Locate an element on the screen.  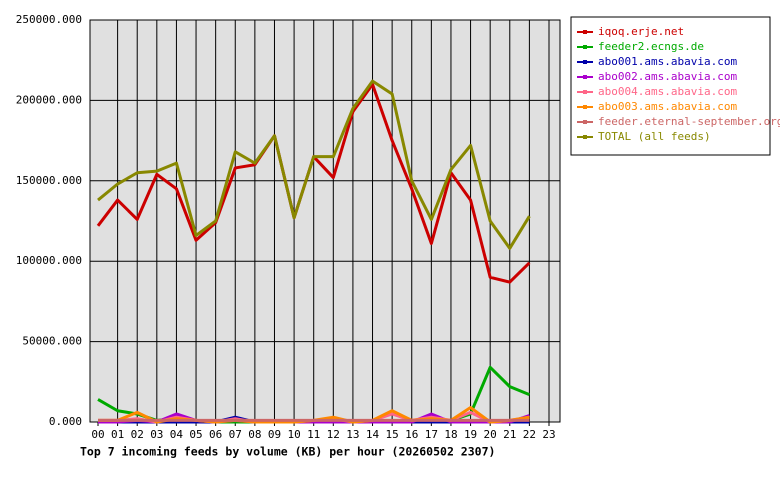
y-tick-label: 50000.000 is located at coordinates (52, 341).